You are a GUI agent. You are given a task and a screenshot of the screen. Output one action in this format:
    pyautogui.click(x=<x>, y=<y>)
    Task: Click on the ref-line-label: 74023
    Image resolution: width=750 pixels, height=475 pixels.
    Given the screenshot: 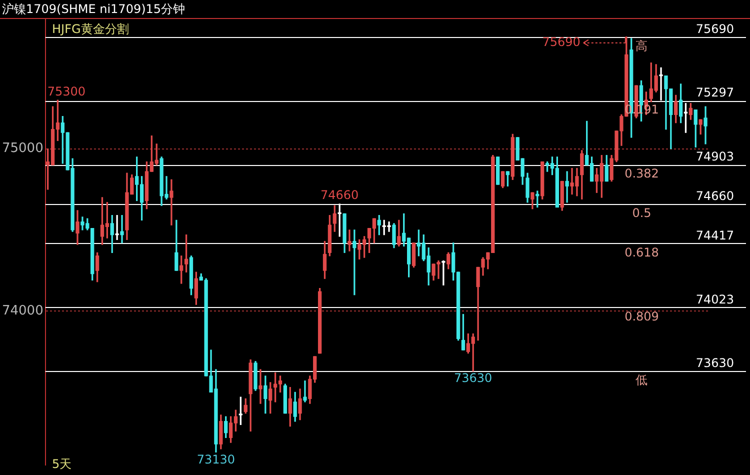 What is the action you would take?
    pyautogui.click(x=715, y=299)
    